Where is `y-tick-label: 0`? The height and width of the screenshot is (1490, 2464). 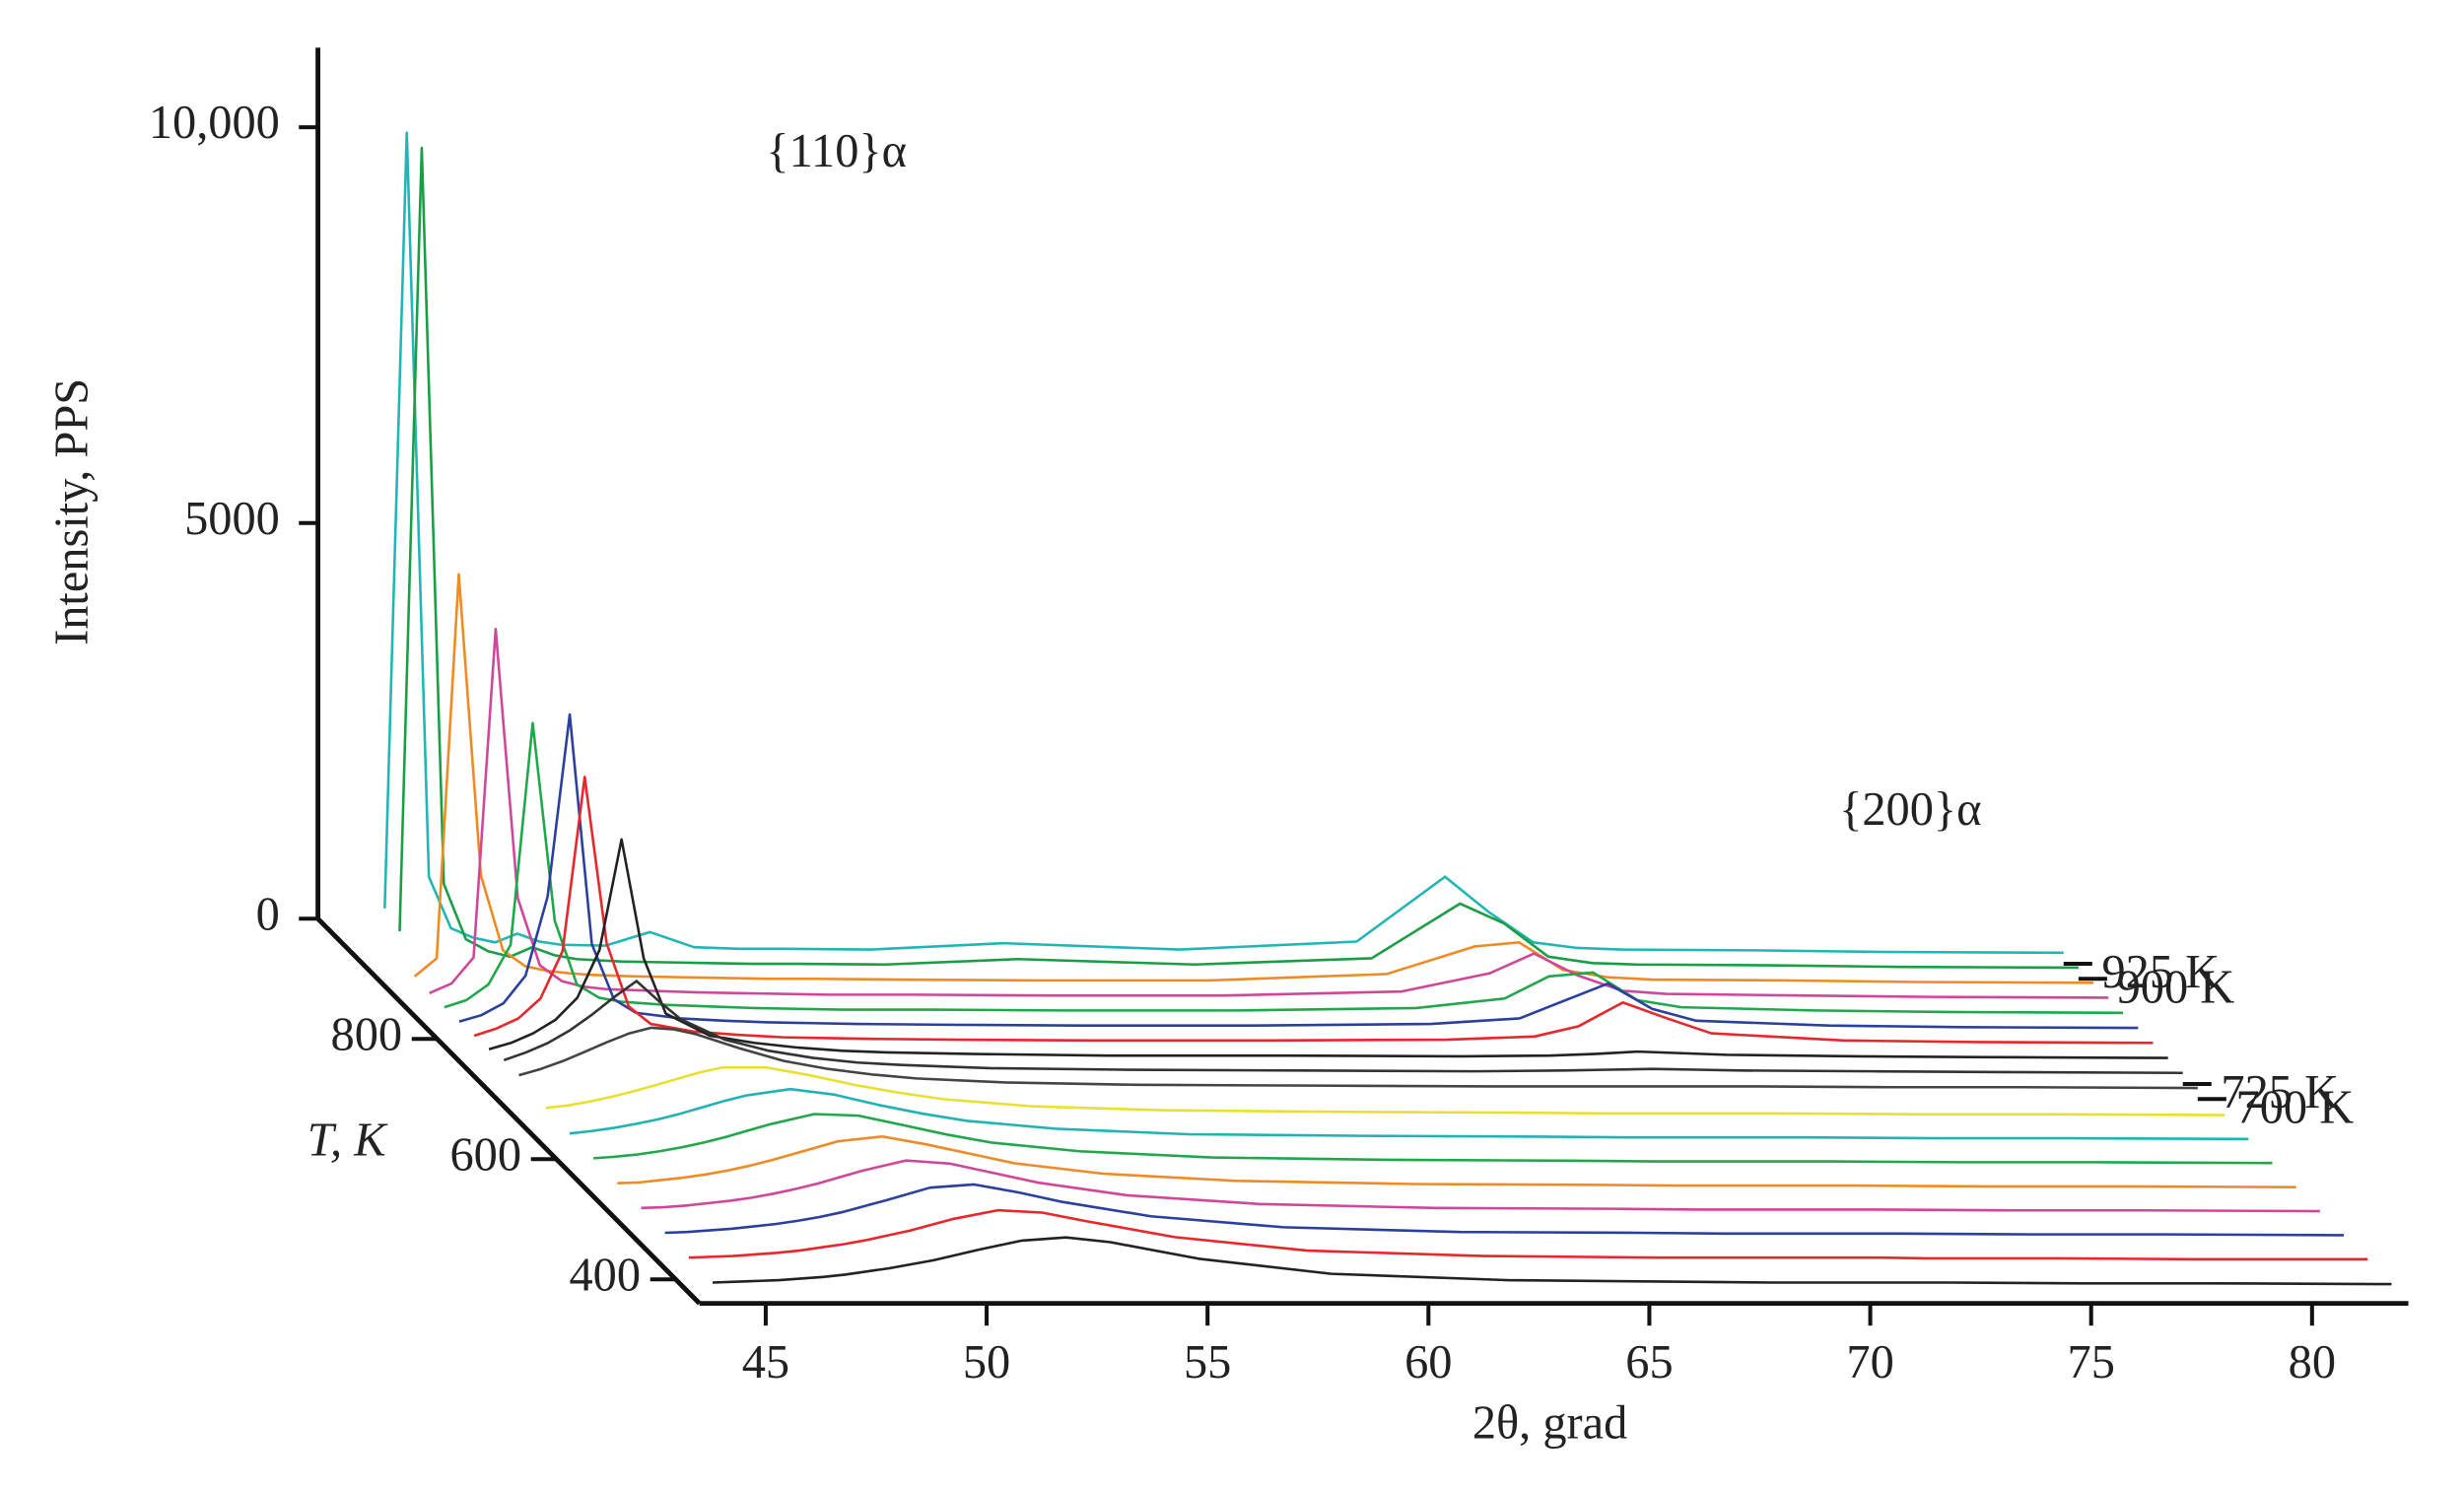 y-tick-label: 0 is located at coordinates (268, 914).